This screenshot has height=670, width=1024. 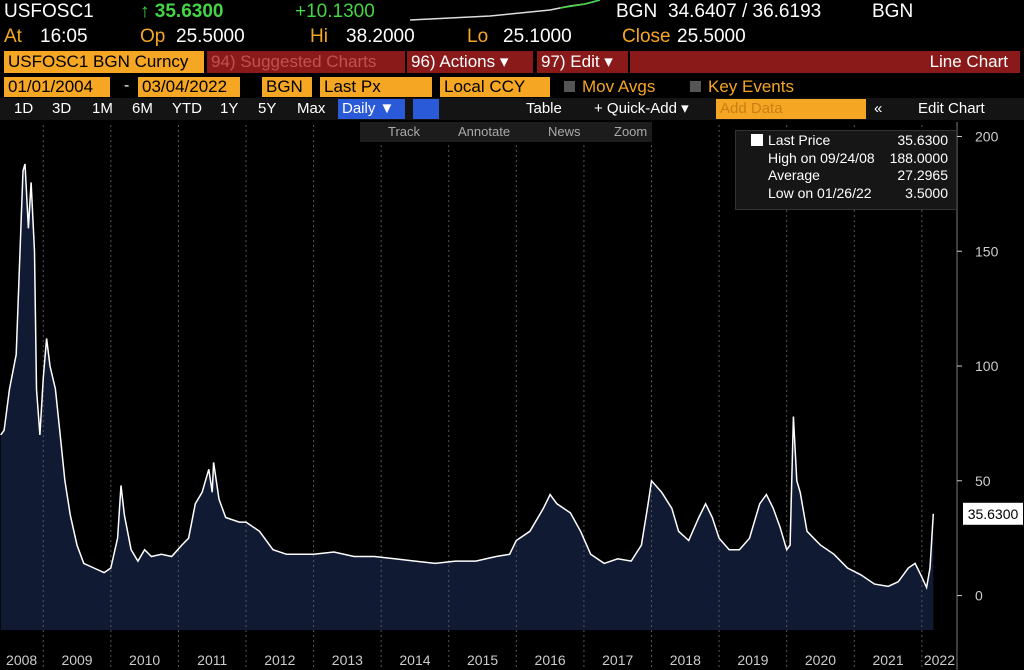 I want to click on x-tick-label: 2010, so click(x=144, y=660).